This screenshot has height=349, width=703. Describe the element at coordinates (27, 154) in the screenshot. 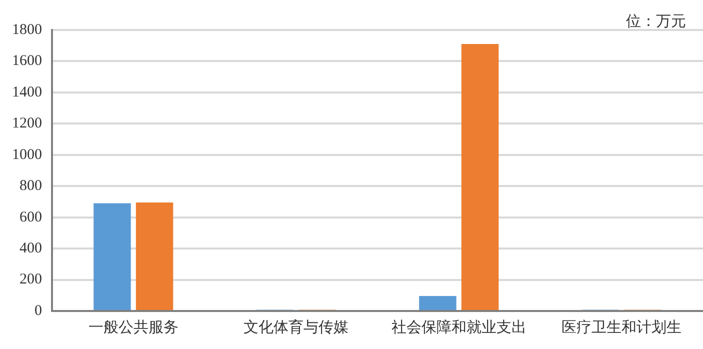

I see `y-tick-label: 1000` at that location.